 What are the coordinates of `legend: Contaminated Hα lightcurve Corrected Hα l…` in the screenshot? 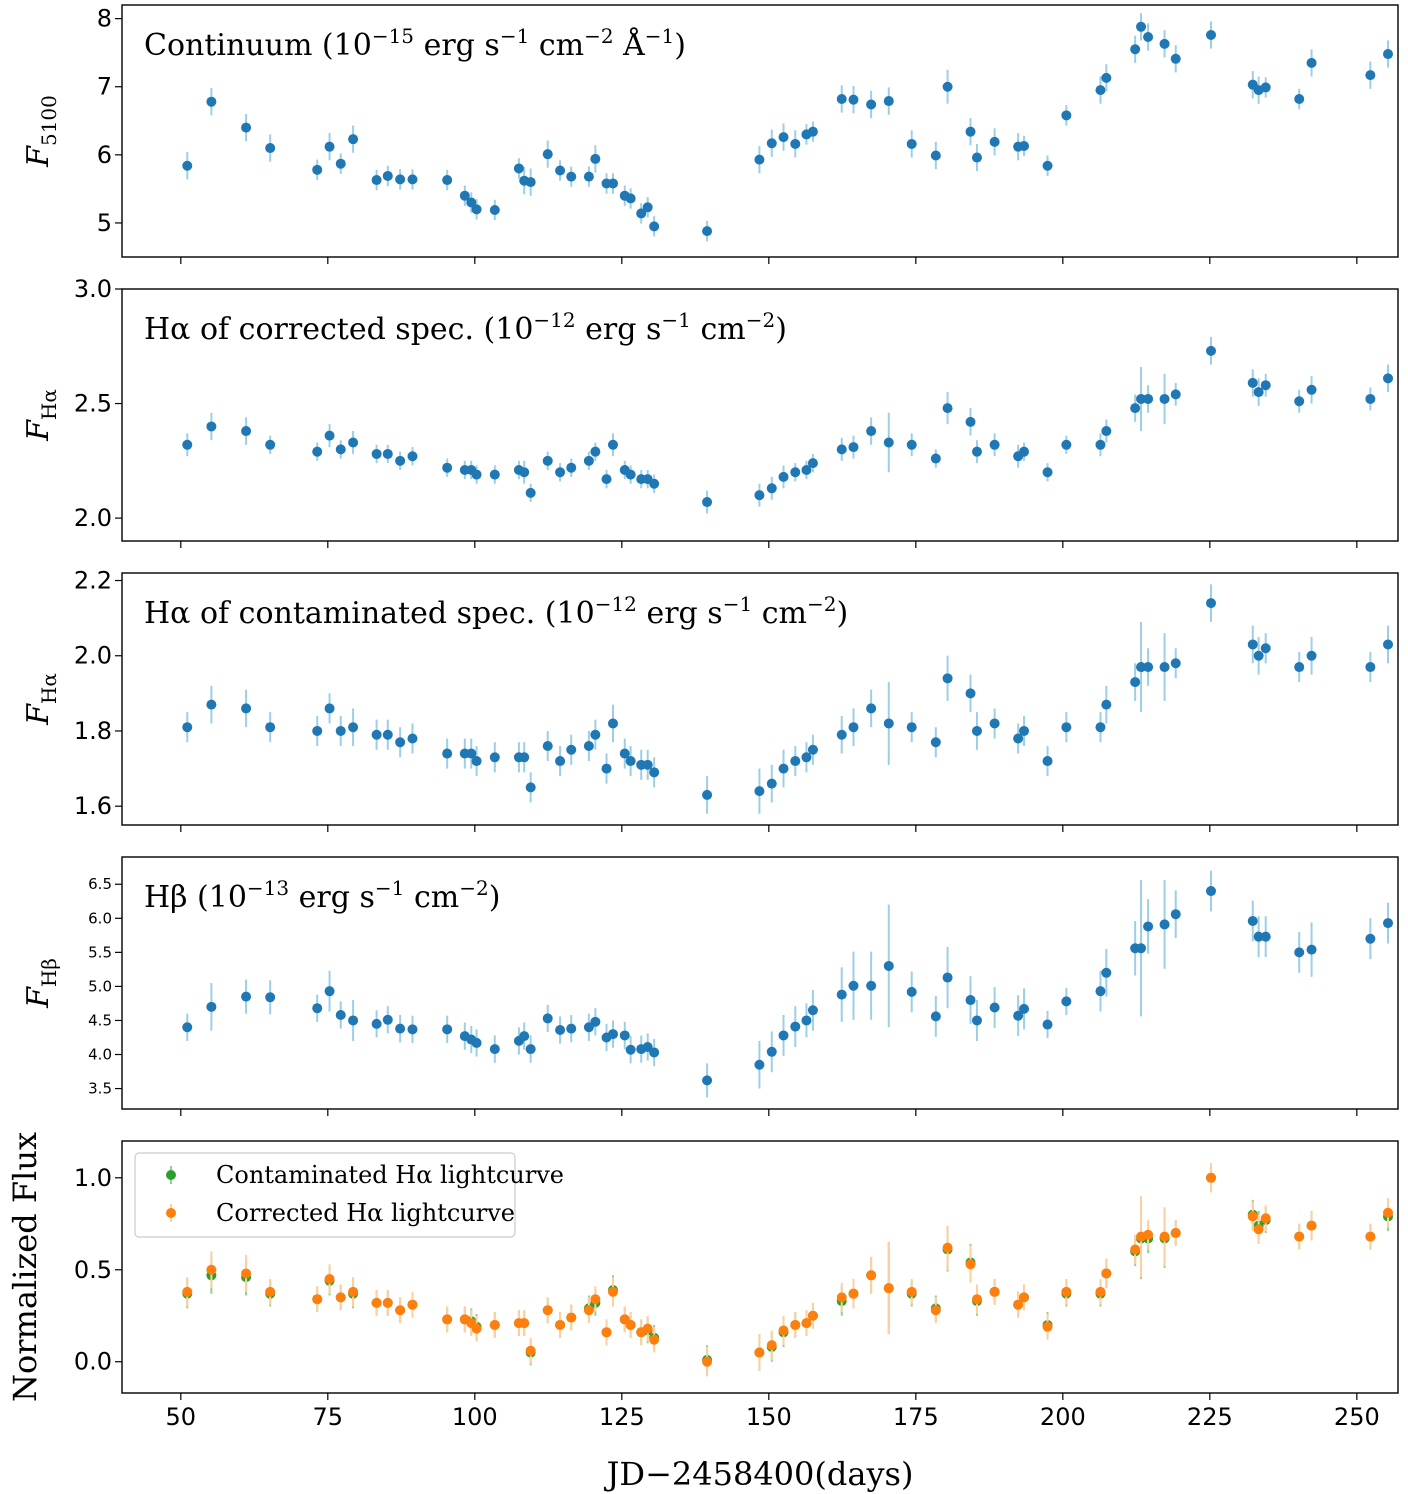 It's located at (349, 1195).